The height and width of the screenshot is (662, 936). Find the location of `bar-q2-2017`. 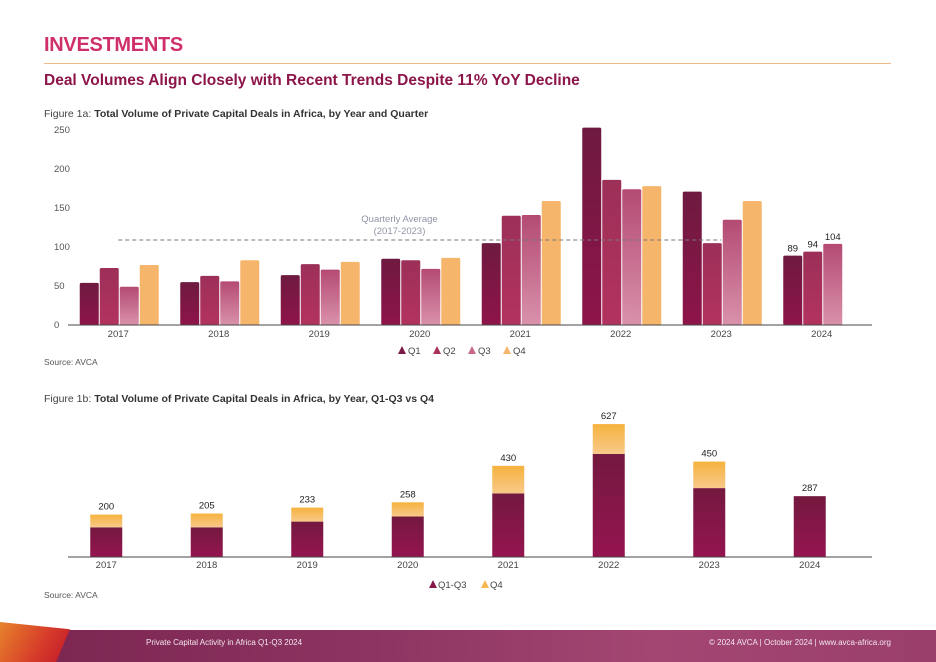

bar-q2-2017 is located at coordinates (109, 296).